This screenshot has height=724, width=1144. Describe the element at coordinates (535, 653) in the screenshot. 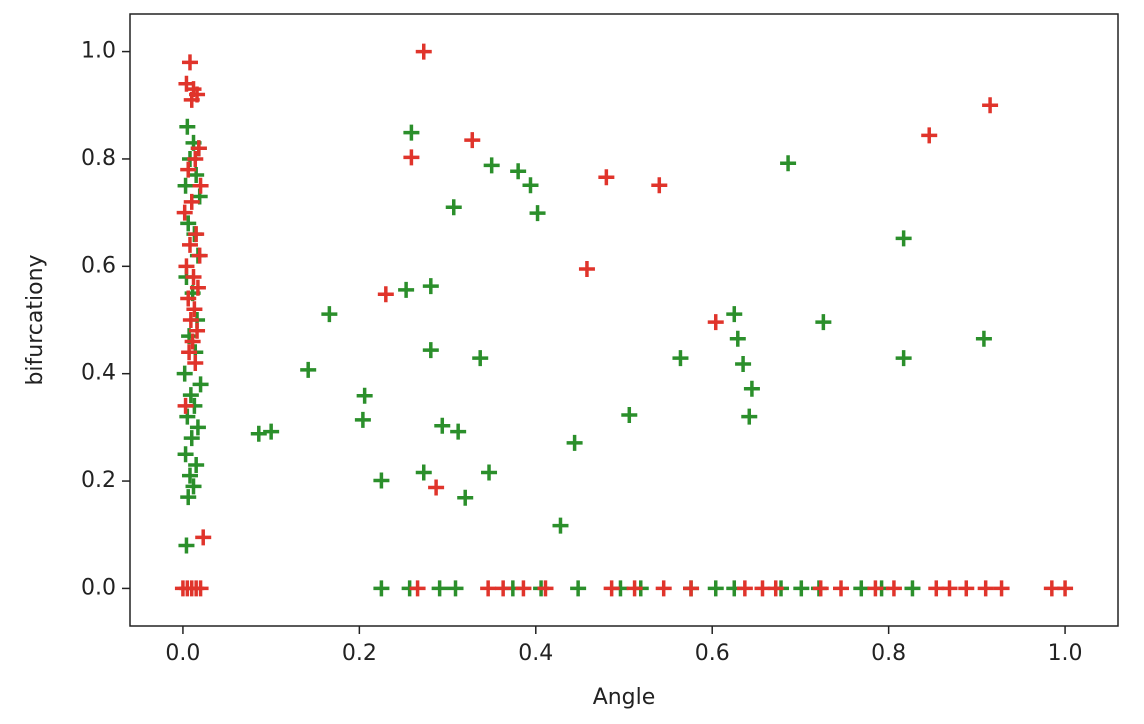

I see `x-tick-label: 0.4` at that location.